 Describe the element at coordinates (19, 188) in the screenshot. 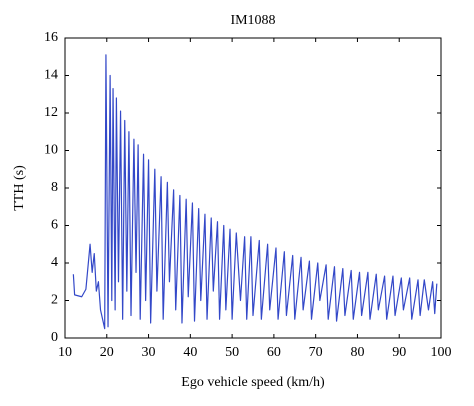

I see `y-axis-label: TTH (s)` at that location.